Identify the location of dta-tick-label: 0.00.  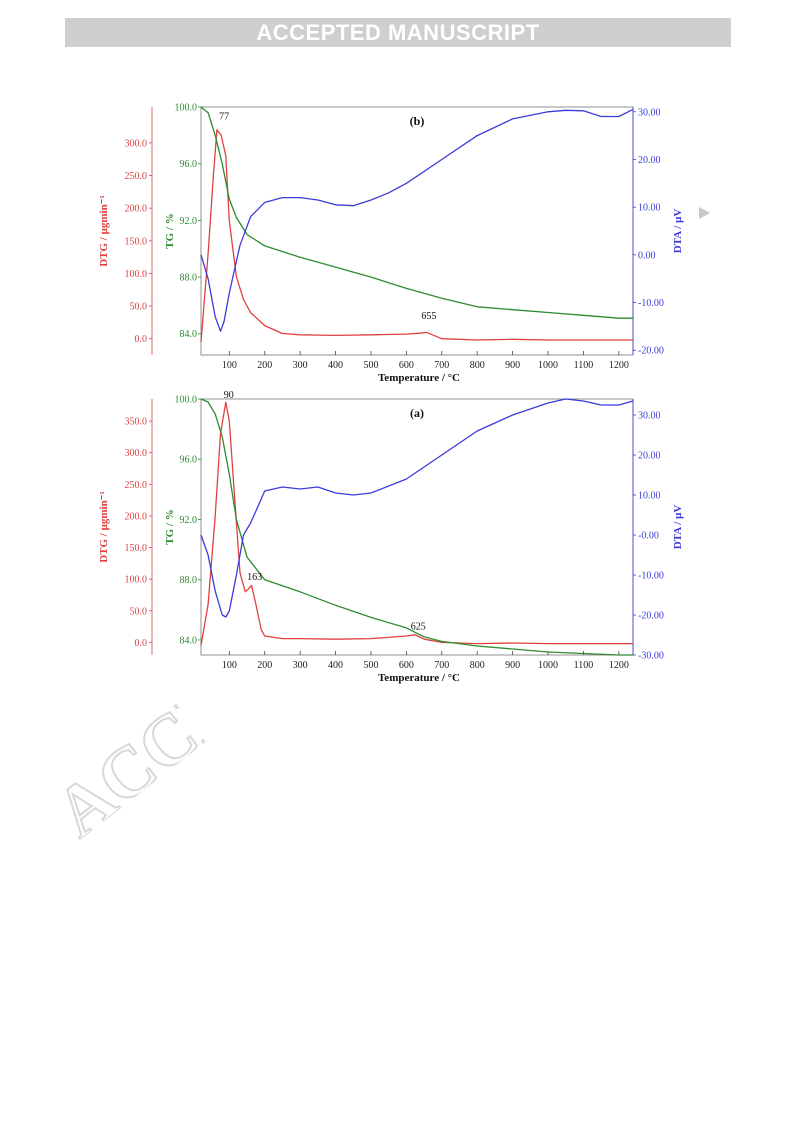
(647, 255).